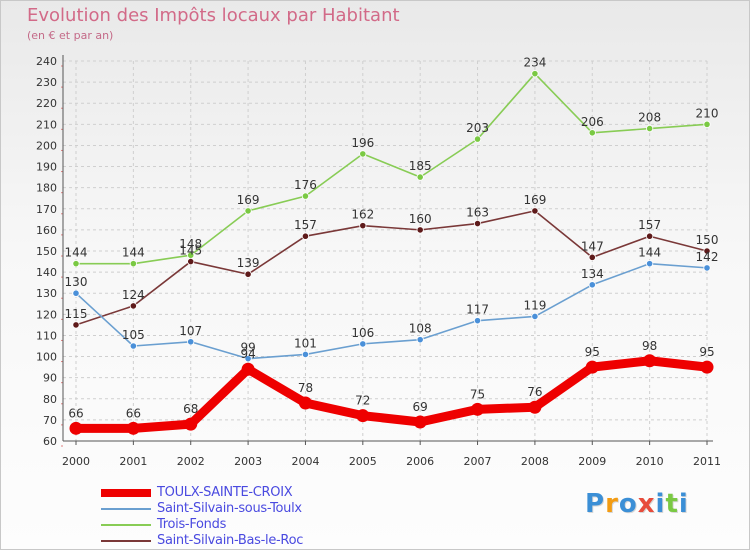 The width and height of the screenshot is (750, 550). Describe the element at coordinates (628, 504) in the screenshot. I see `logo-letter: o` at that location.